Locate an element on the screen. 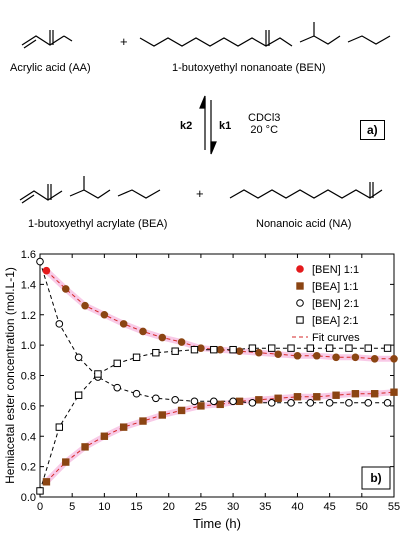 This screenshot has width=409, height=550. x-tick-label-0: 0 is located at coordinates (40, 507).